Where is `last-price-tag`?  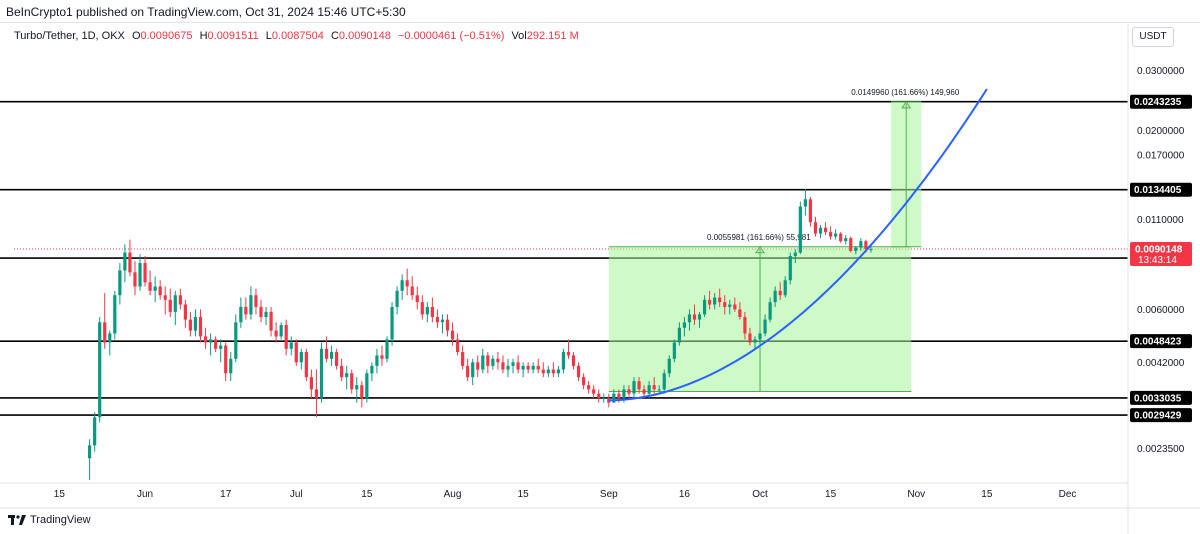
last-price-tag is located at coordinates (1161, 253).